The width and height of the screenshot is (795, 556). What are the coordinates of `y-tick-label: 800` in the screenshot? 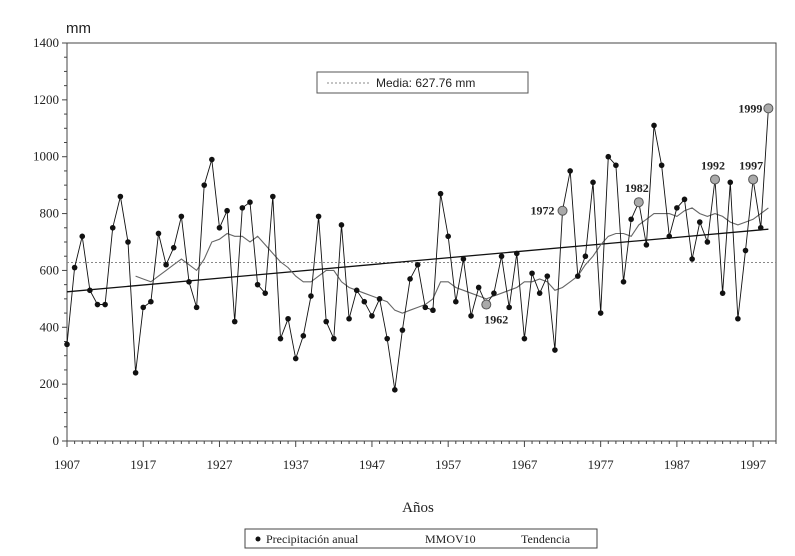 It's located at (50, 213).